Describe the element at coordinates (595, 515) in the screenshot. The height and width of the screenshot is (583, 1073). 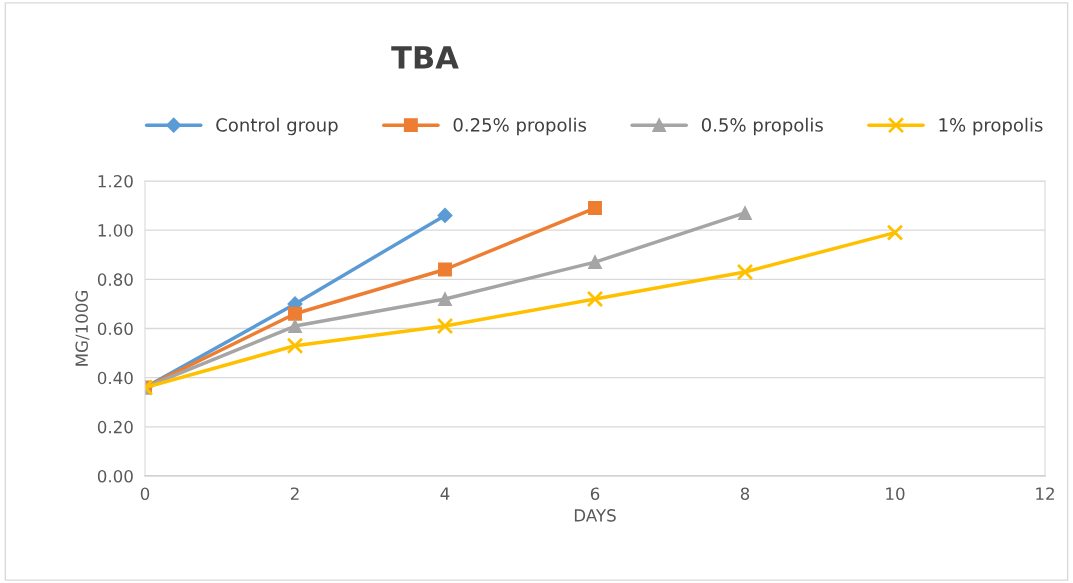
I see `x-axis-title: DAYS` at that location.